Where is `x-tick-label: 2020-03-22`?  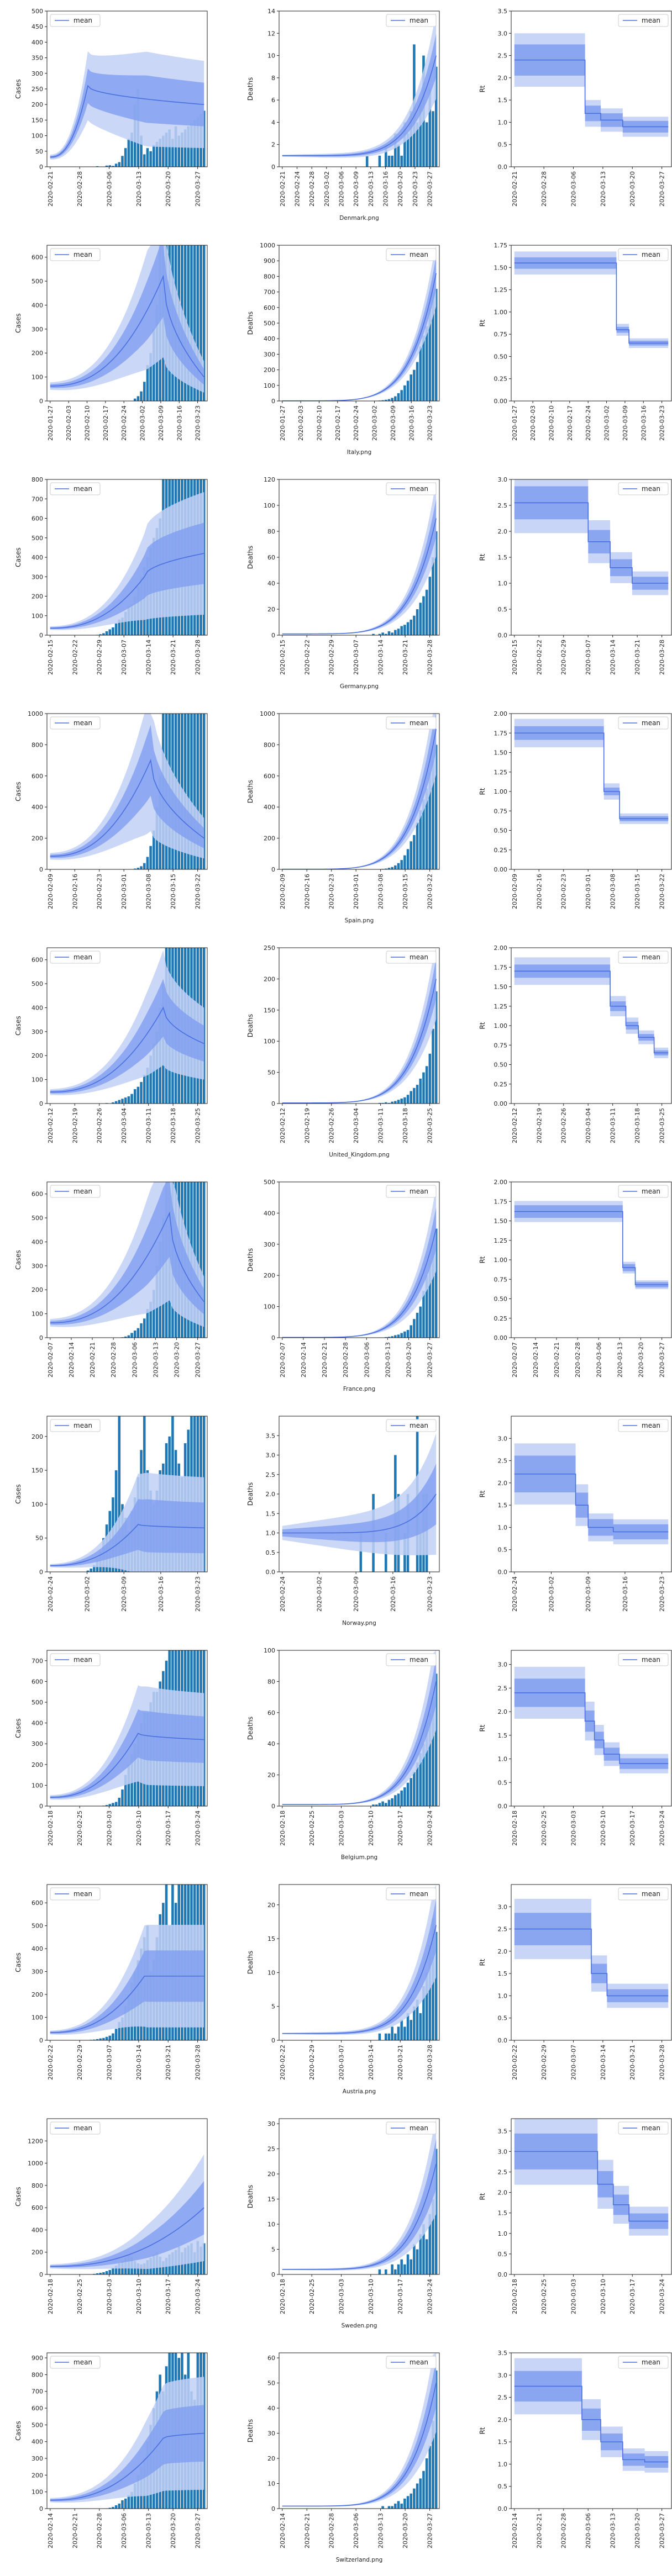 x-tick-label: 2020-03-22 is located at coordinates (663, 891).